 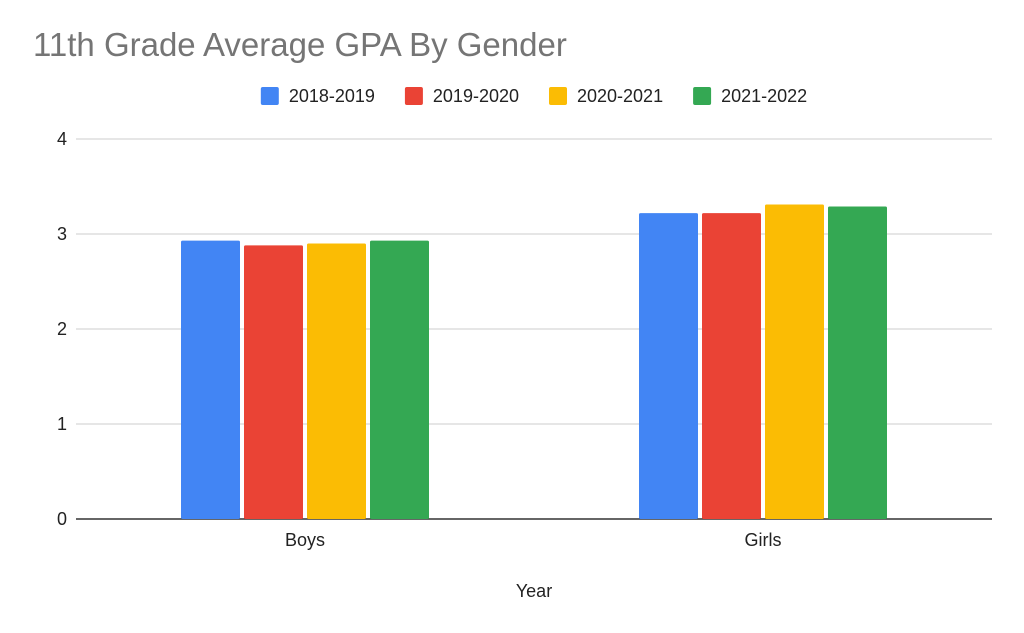 I want to click on bar-girls-2018-2019, so click(x=668, y=366).